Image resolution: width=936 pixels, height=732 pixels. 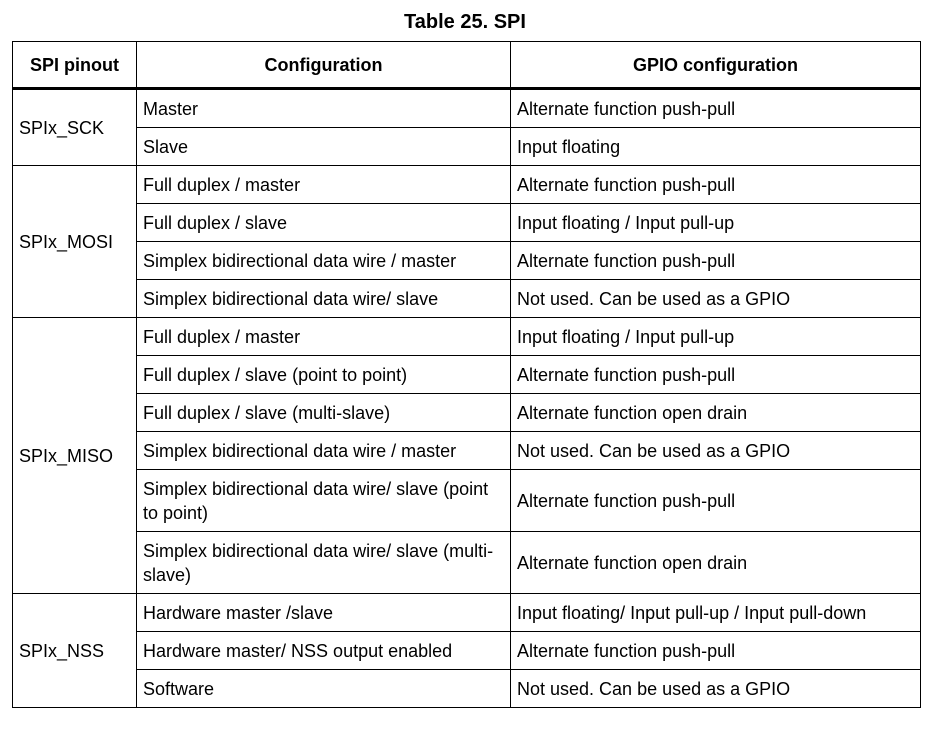 I want to click on pinout-cell-mosi: SPIx_MOSI, so click(x=74, y=241).